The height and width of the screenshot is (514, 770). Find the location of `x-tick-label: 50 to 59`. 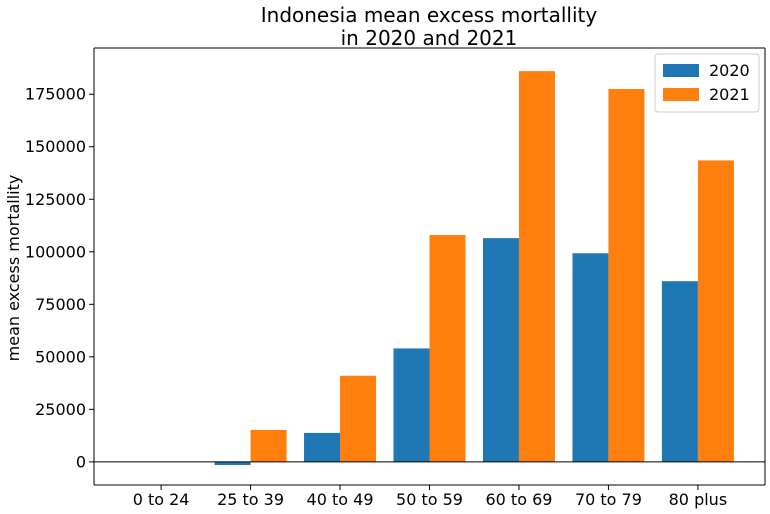

x-tick-label: 50 to 59 is located at coordinates (429, 499).